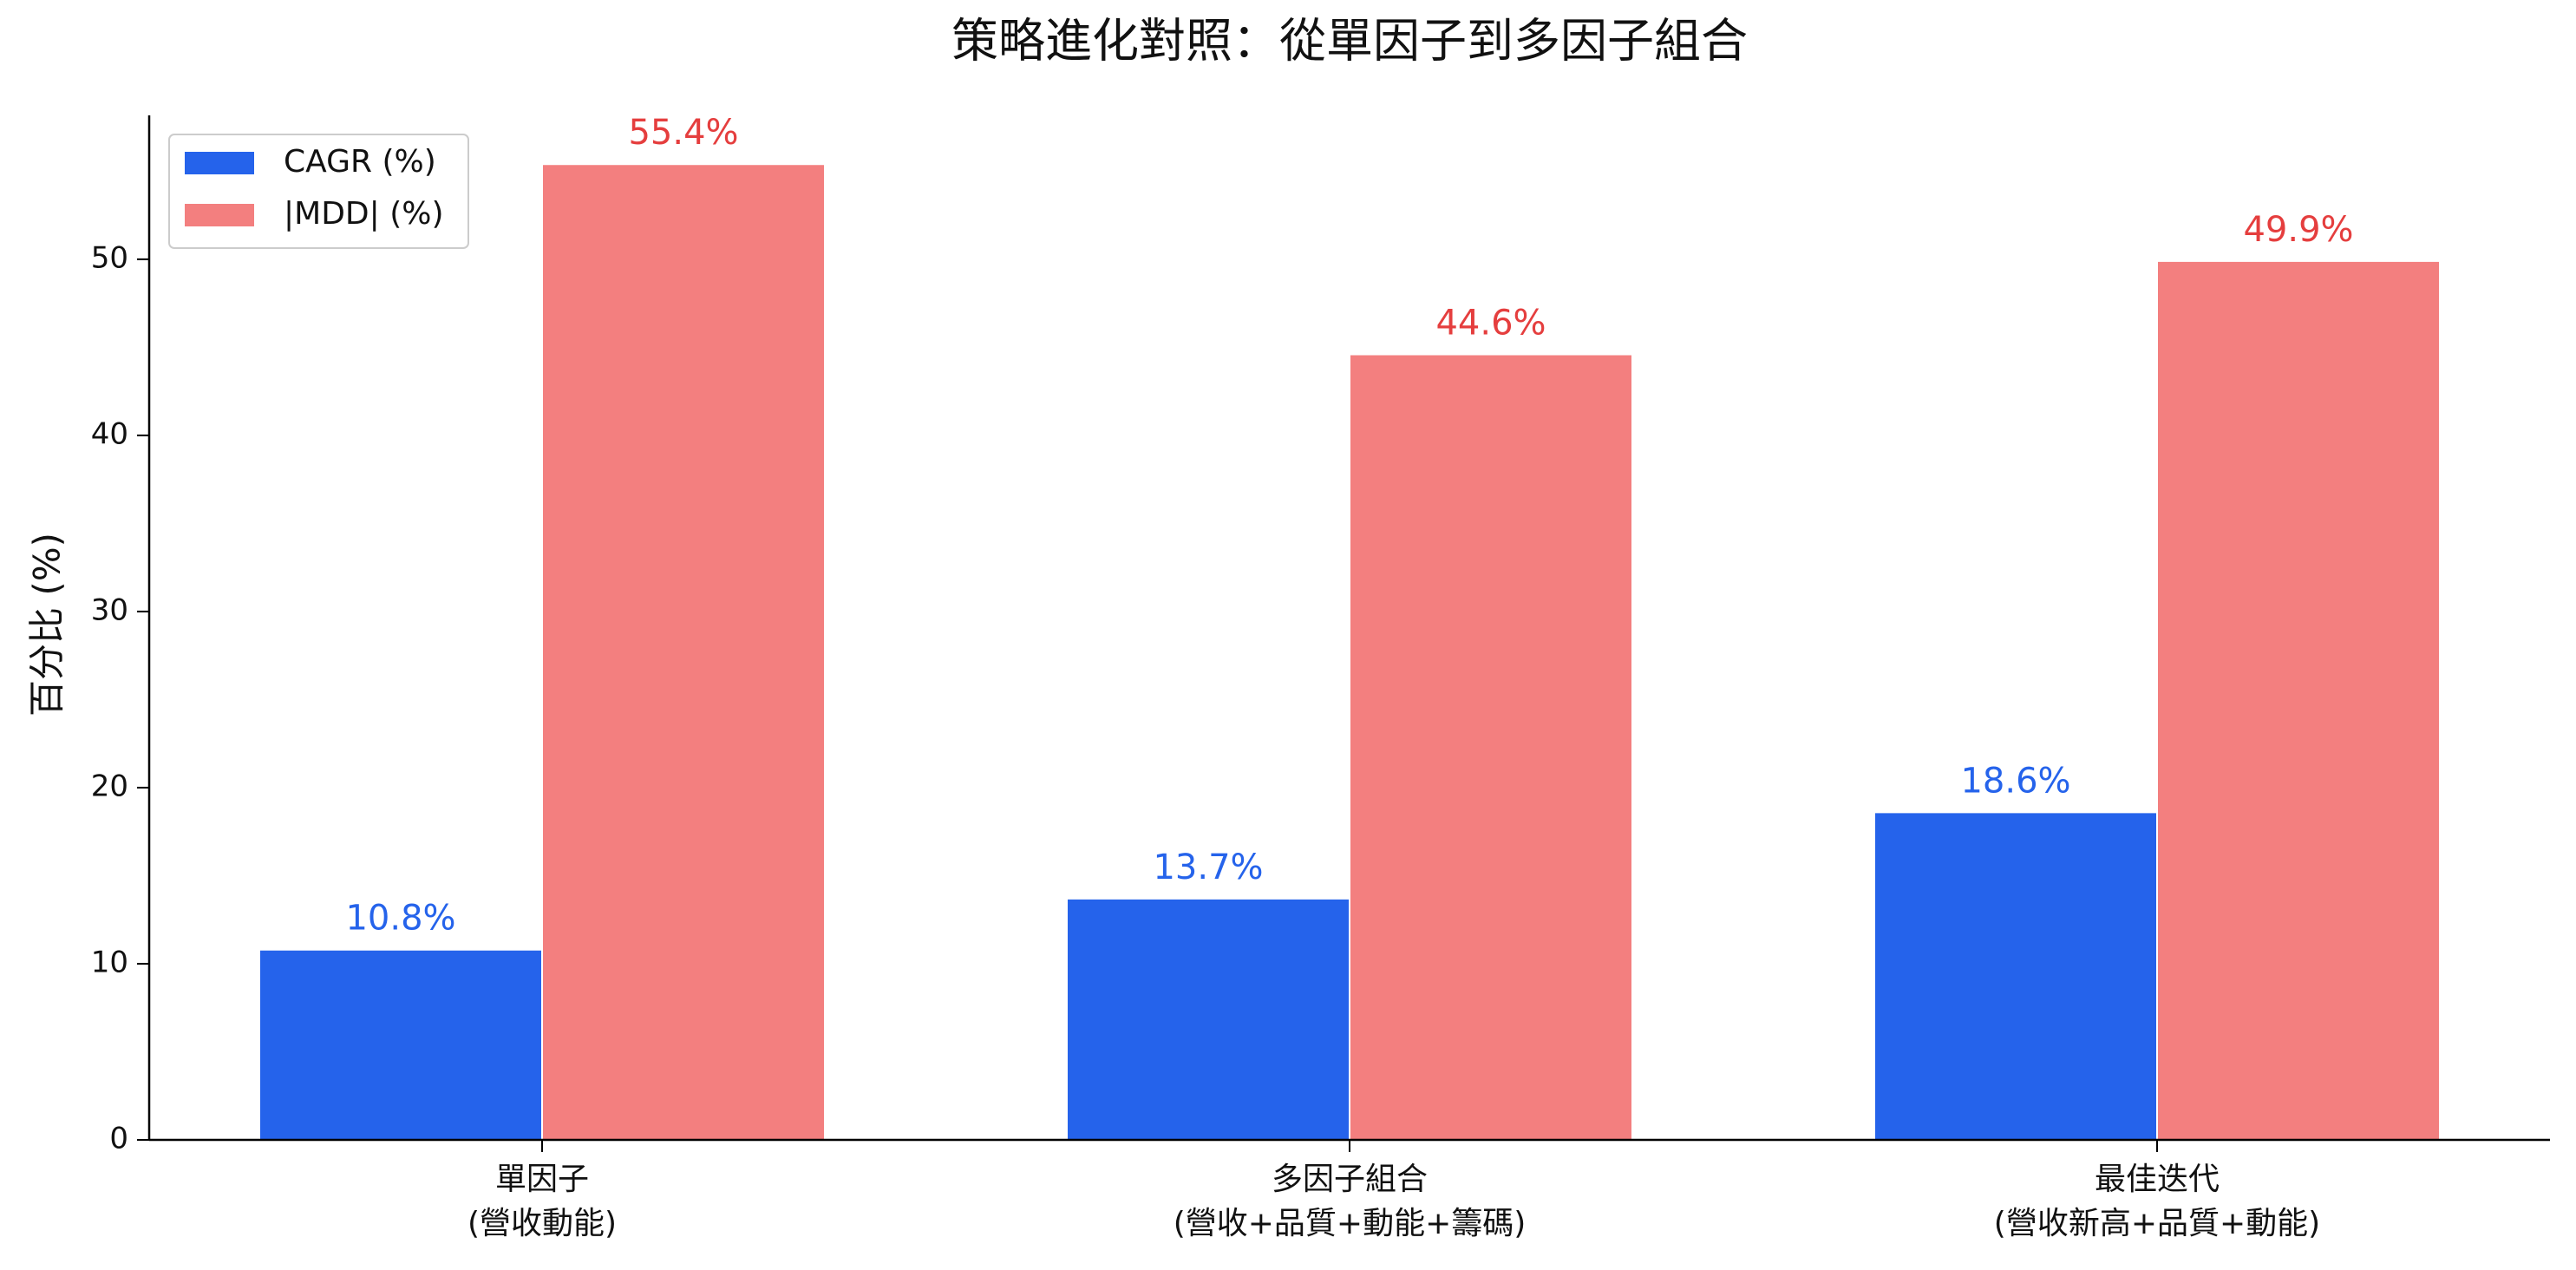 The height and width of the screenshot is (1270, 2576). Describe the element at coordinates (400, 919) in the screenshot. I see `value-label: 10.8%` at that location.